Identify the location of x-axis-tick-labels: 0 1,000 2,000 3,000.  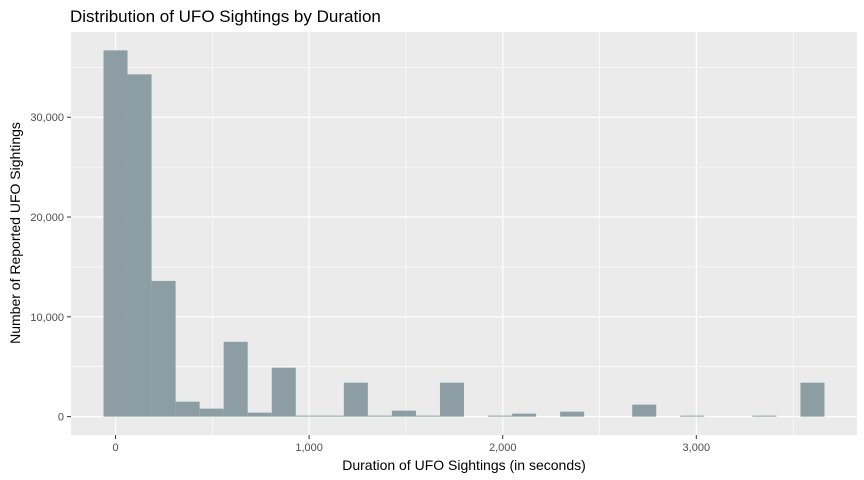
(411, 448).